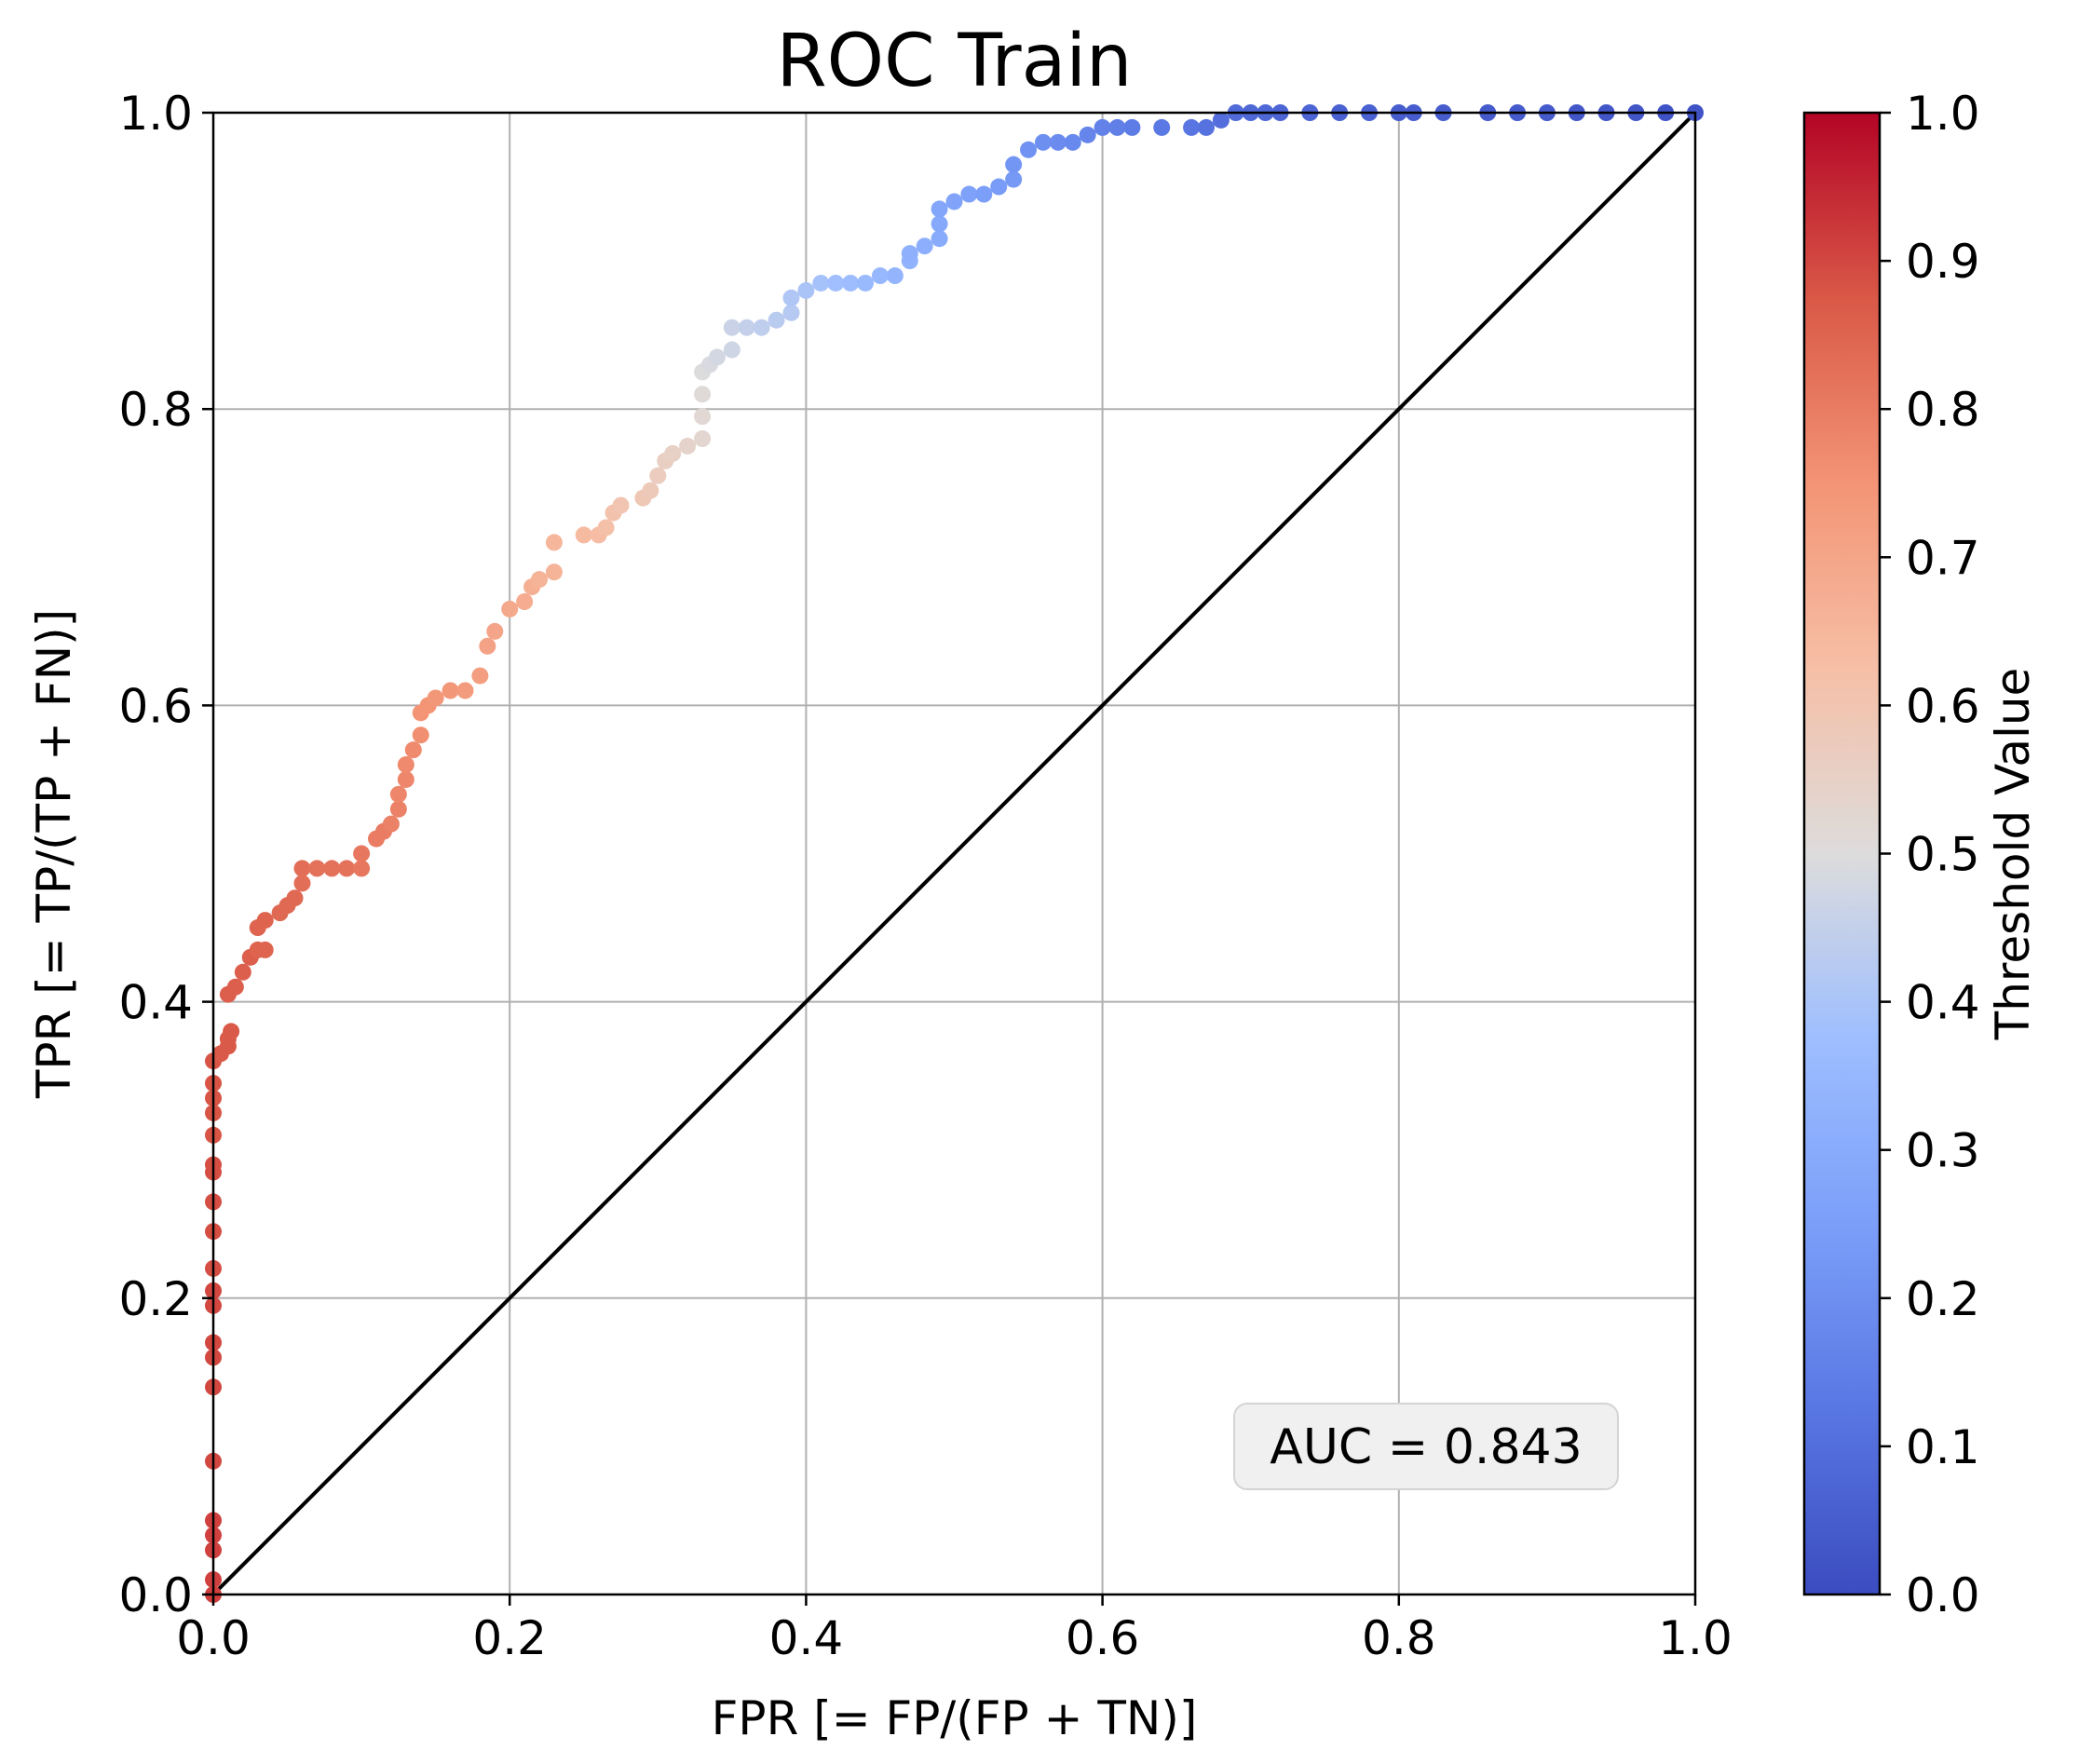 This screenshot has width=2079, height=1764. What do you see at coordinates (165, 854) in the screenshot?
I see `y-axis-ticks: 0.0 0.2 0.4 0.6 0.8 1.0` at bounding box center [165, 854].